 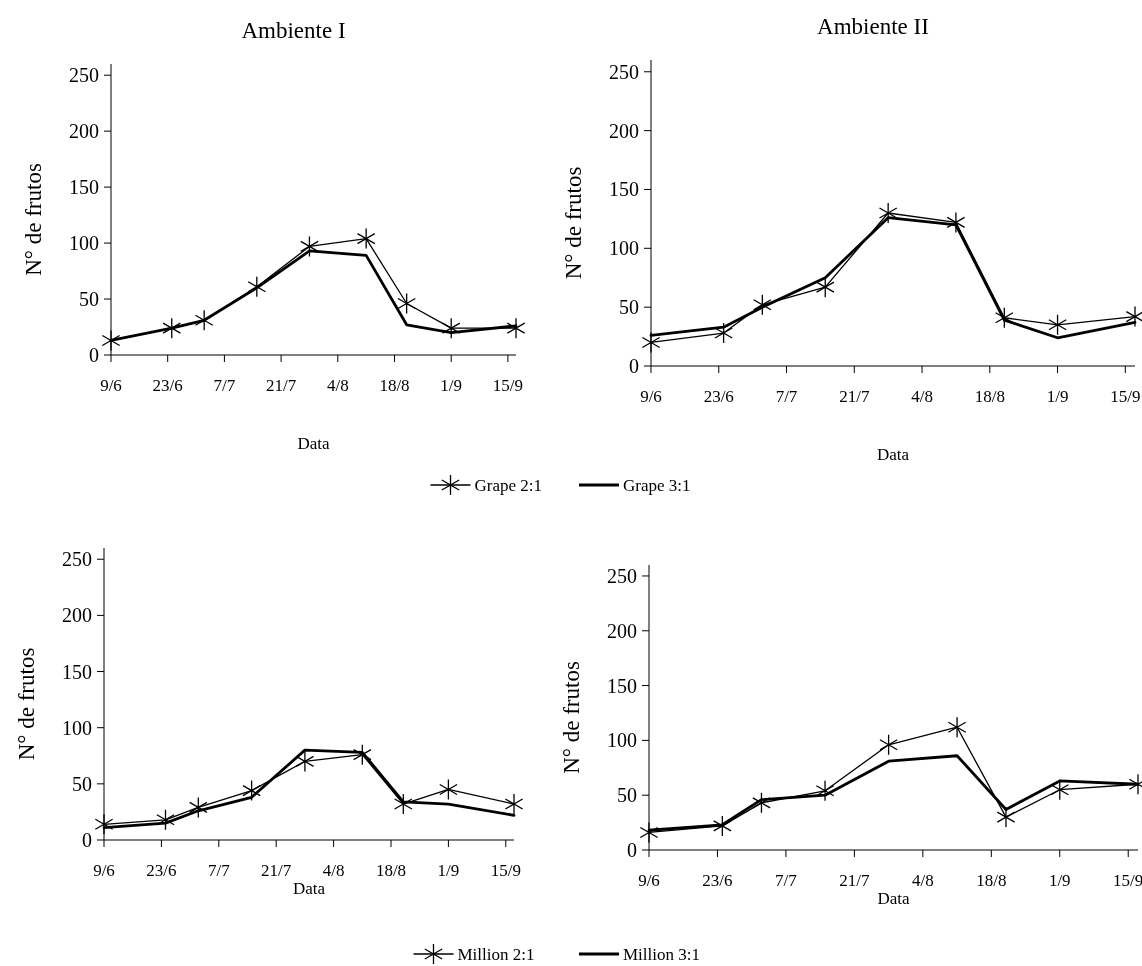 What do you see at coordinates (496, 954) in the screenshot?
I see `legend-label: Million 2:1` at bounding box center [496, 954].